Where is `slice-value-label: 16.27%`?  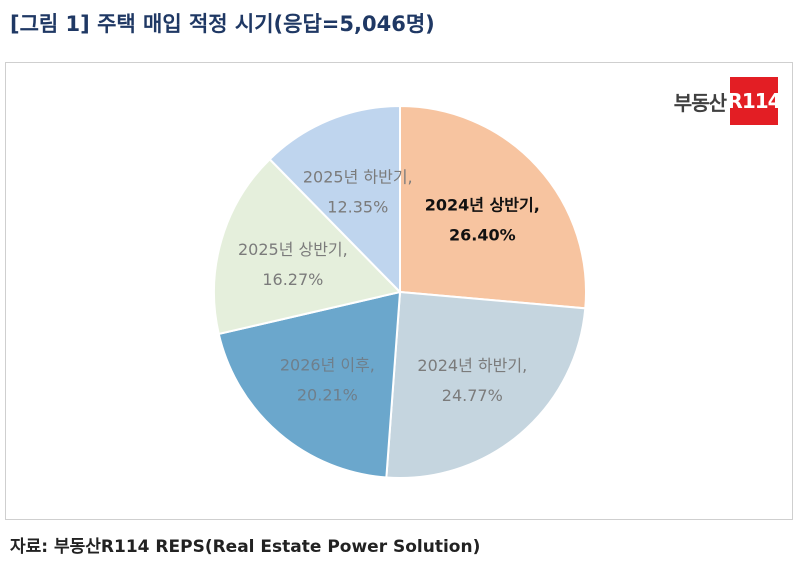
slice-value-label: 16.27% is located at coordinates (292, 279).